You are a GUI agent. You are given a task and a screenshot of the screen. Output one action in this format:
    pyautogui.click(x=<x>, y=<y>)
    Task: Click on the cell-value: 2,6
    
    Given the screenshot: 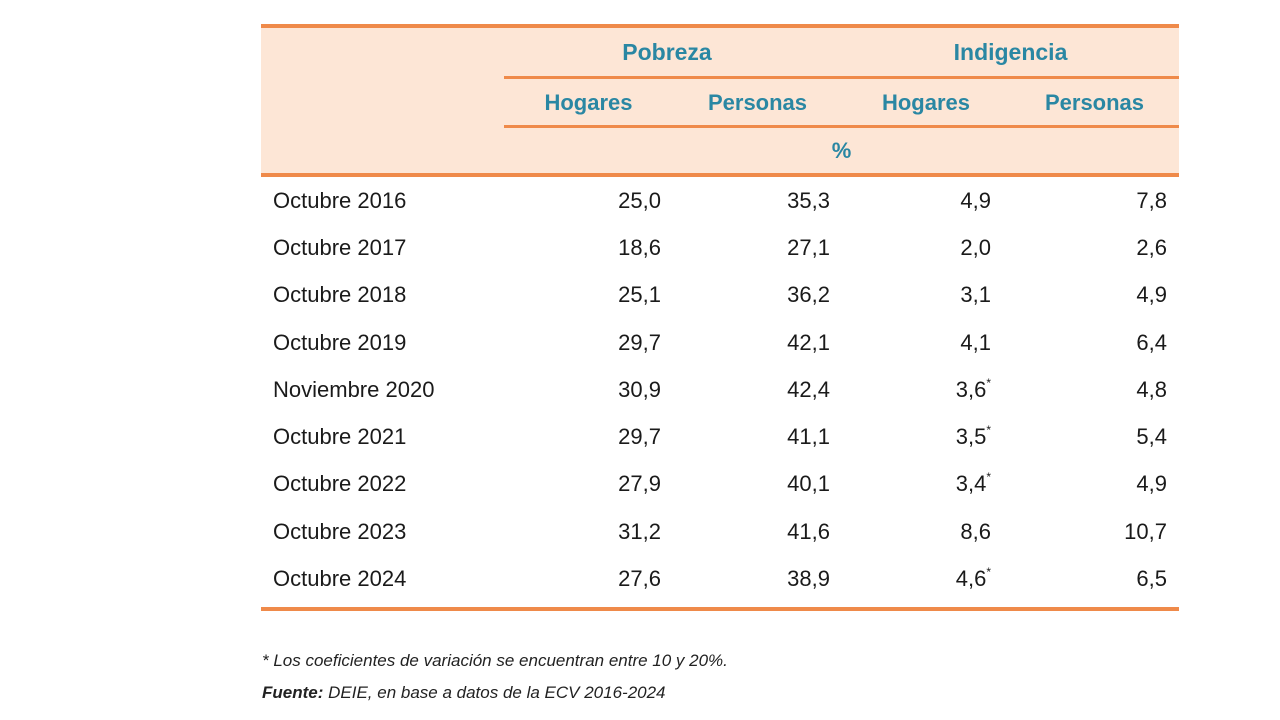 What is the action you would take?
    pyautogui.click(x=1151, y=247)
    